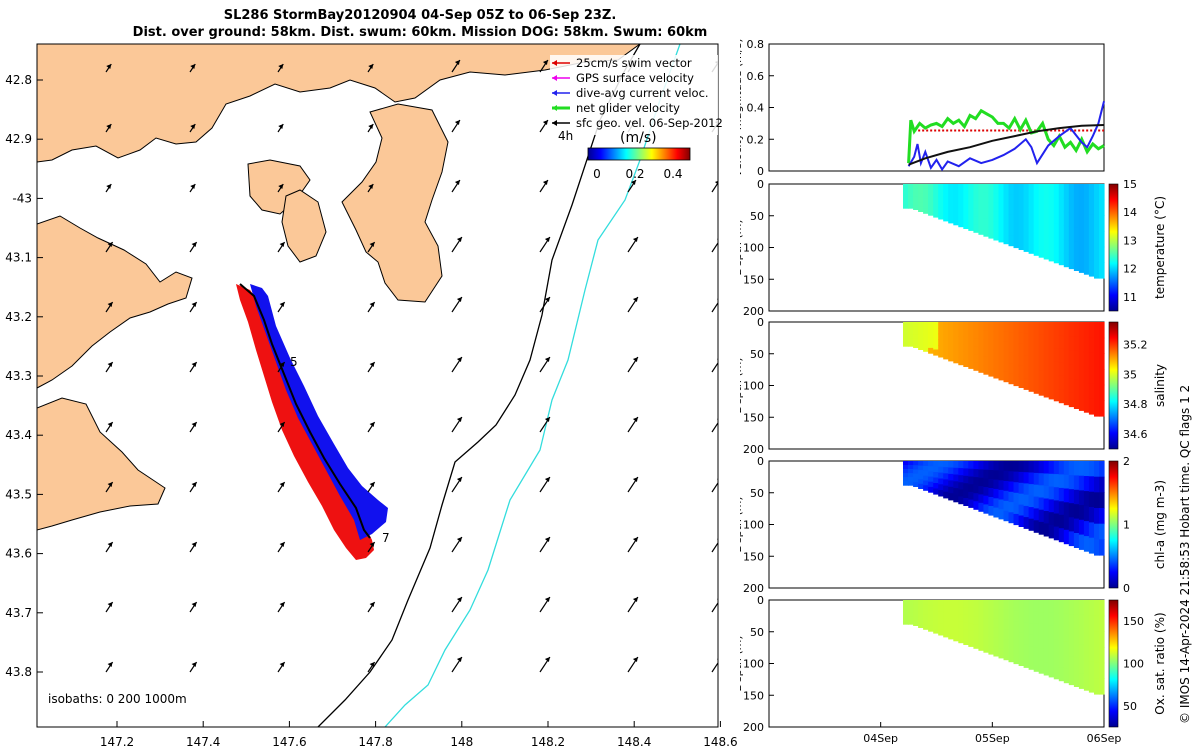  What do you see at coordinates (319, 412) in the screenshot?
I see `track-blue-swath` at bounding box center [319, 412].